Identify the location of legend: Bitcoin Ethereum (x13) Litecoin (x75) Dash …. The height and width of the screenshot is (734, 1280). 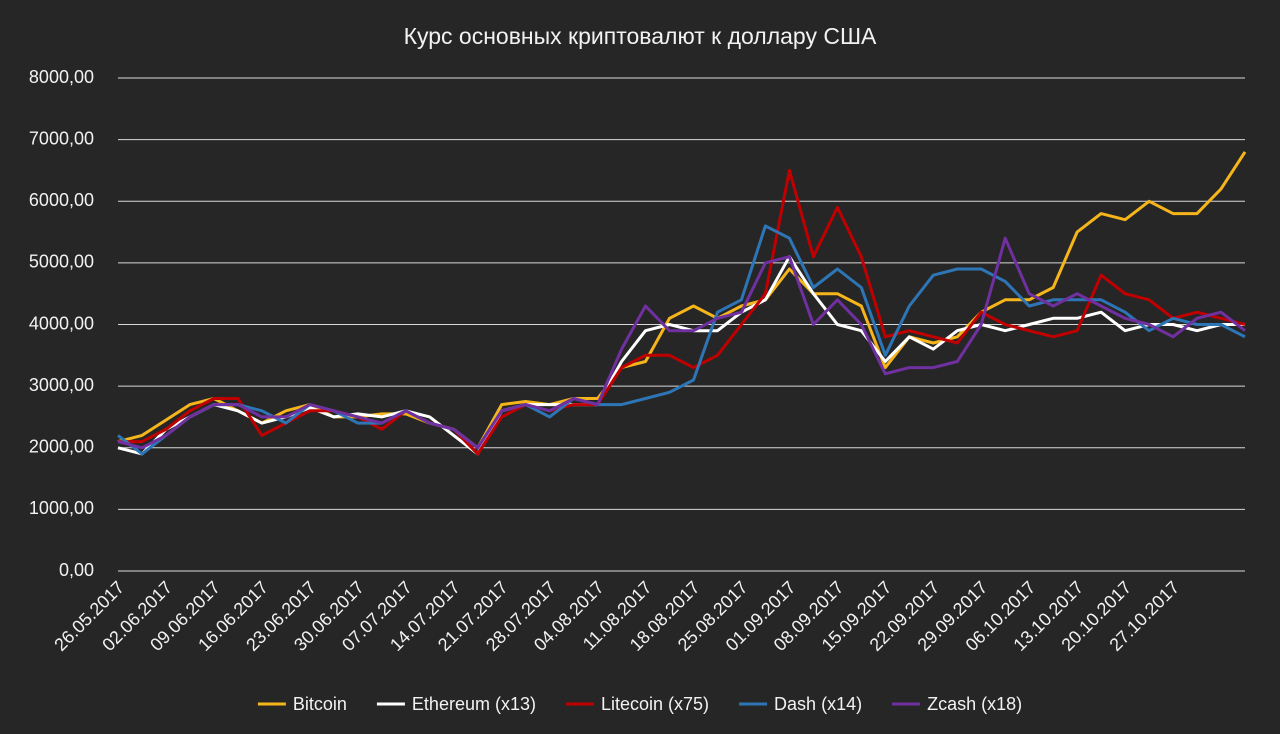
(639, 704).